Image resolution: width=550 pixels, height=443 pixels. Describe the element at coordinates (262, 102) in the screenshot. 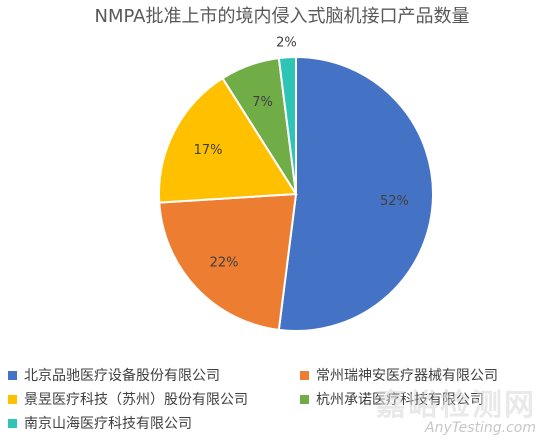

I see `data-label-4: 7%` at that location.